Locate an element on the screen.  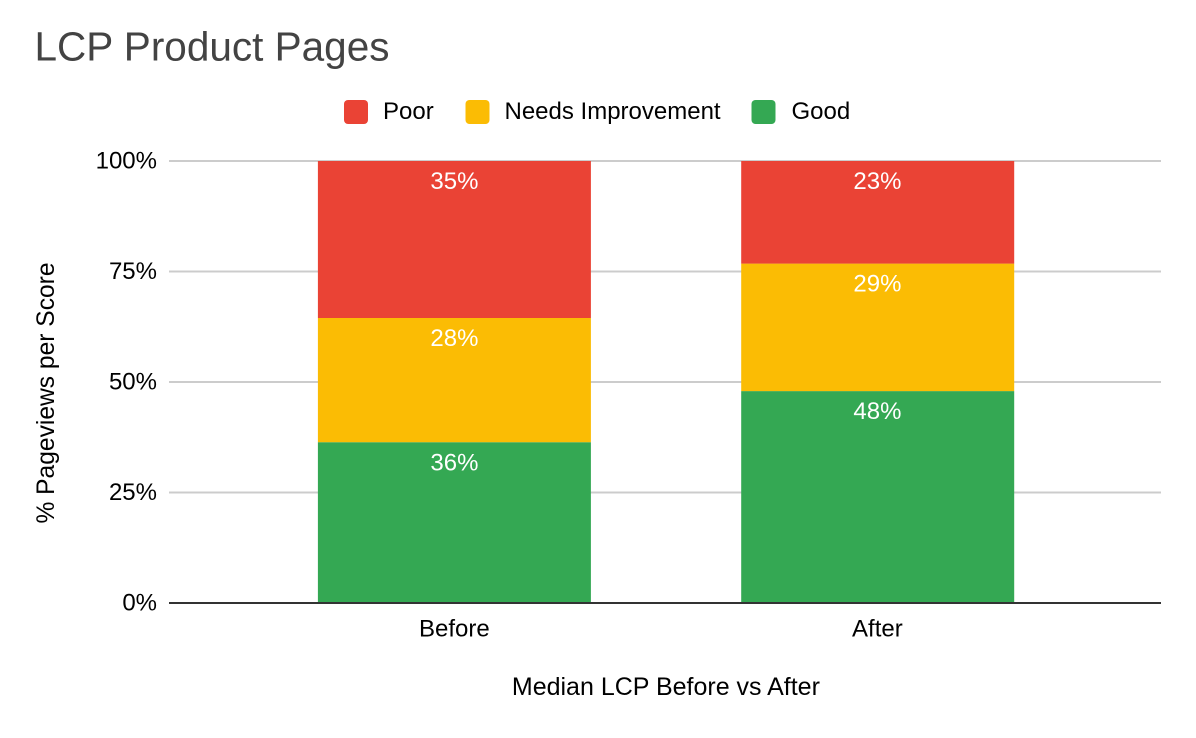
svg-text: Median LCP Before vs After is located at coordinates (666, 687).